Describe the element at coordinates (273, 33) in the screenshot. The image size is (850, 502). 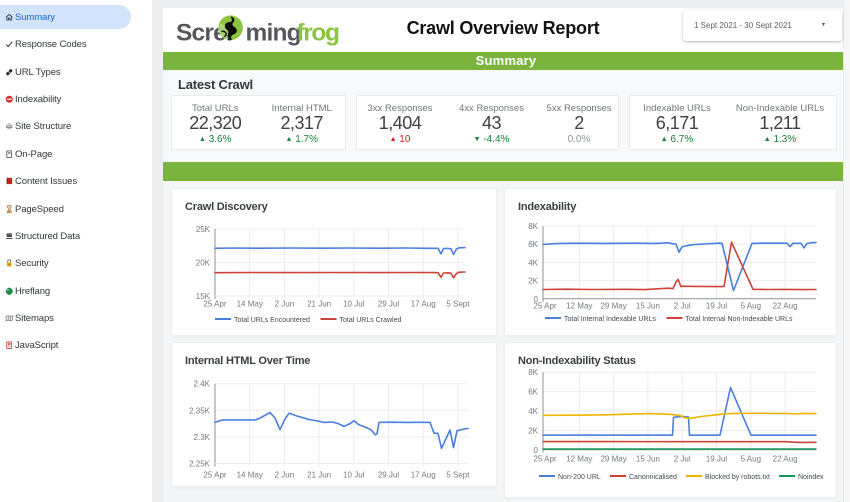
I see `svg-text: ming` at that location.